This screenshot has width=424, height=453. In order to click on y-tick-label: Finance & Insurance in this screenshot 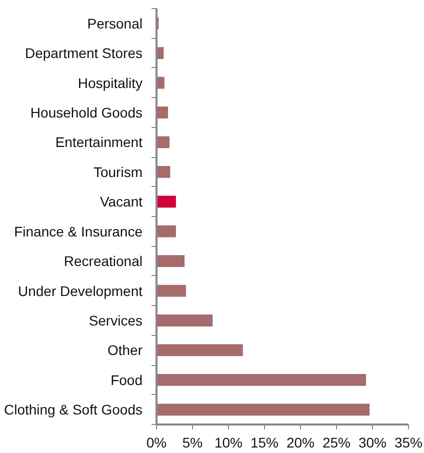, I will do `click(78, 231)`.